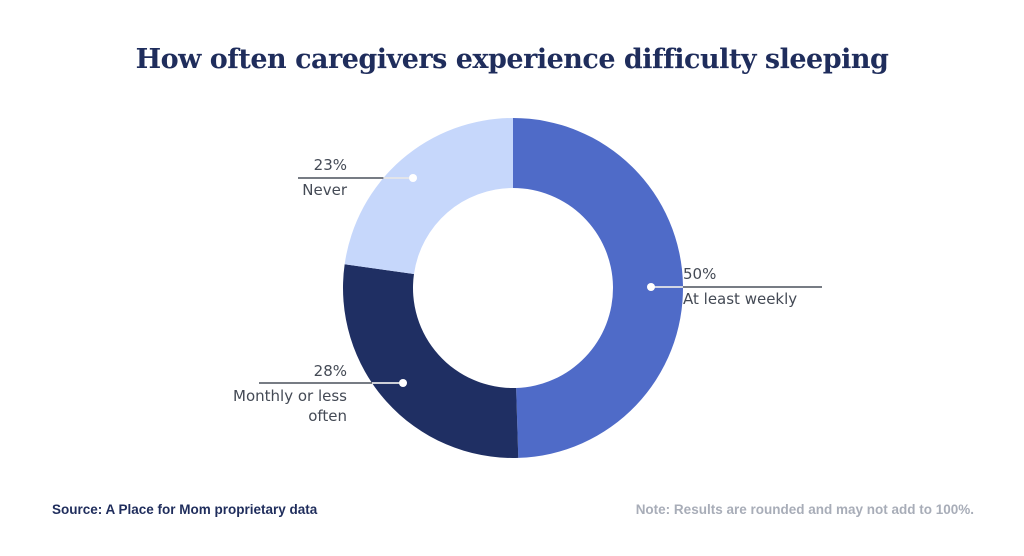 The width and height of the screenshot is (1024, 556). I want to click on slice-label-monthly: 28% Monthly or less often, so click(287, 393).